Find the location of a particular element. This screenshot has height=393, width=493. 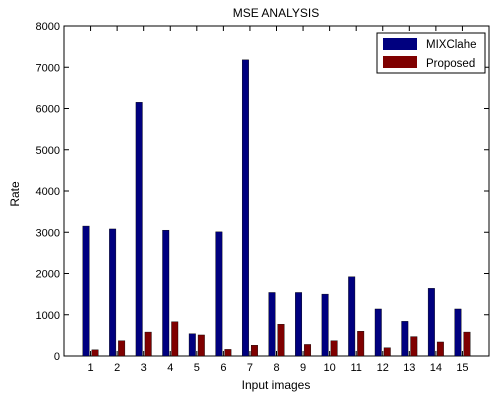

y-tick-label: 0 is located at coordinates (57, 357).